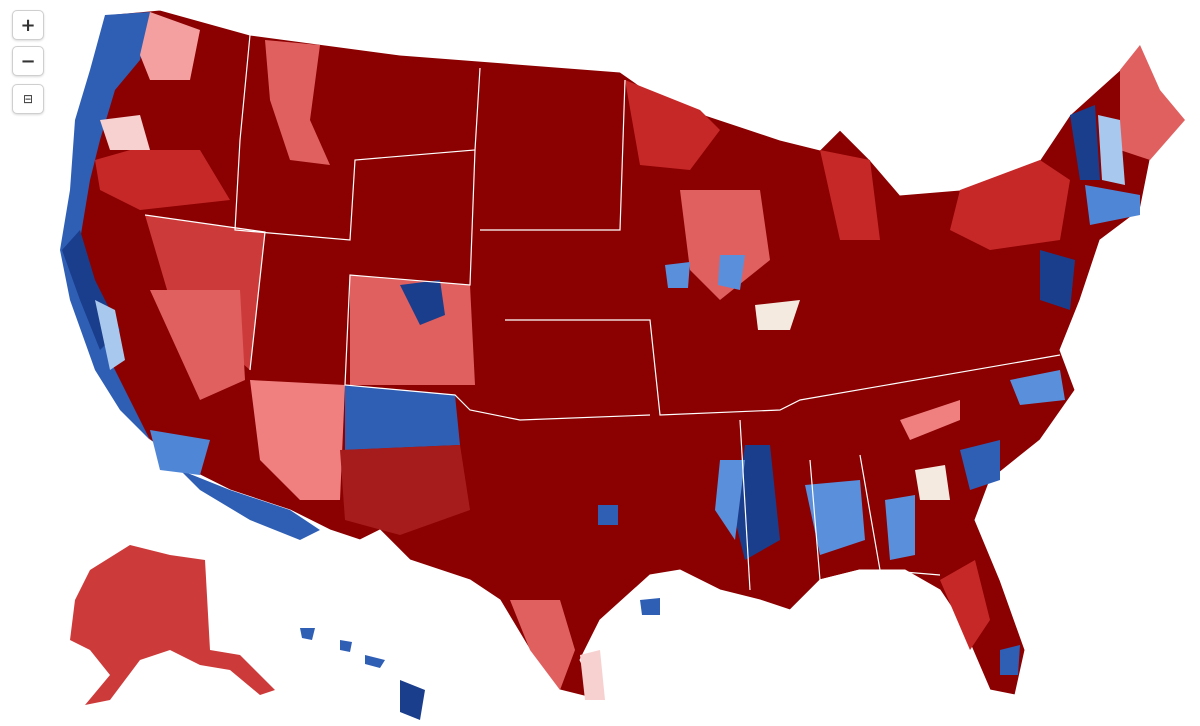  Describe the element at coordinates (172, 625) in the screenshot. I see `alaska` at that location.